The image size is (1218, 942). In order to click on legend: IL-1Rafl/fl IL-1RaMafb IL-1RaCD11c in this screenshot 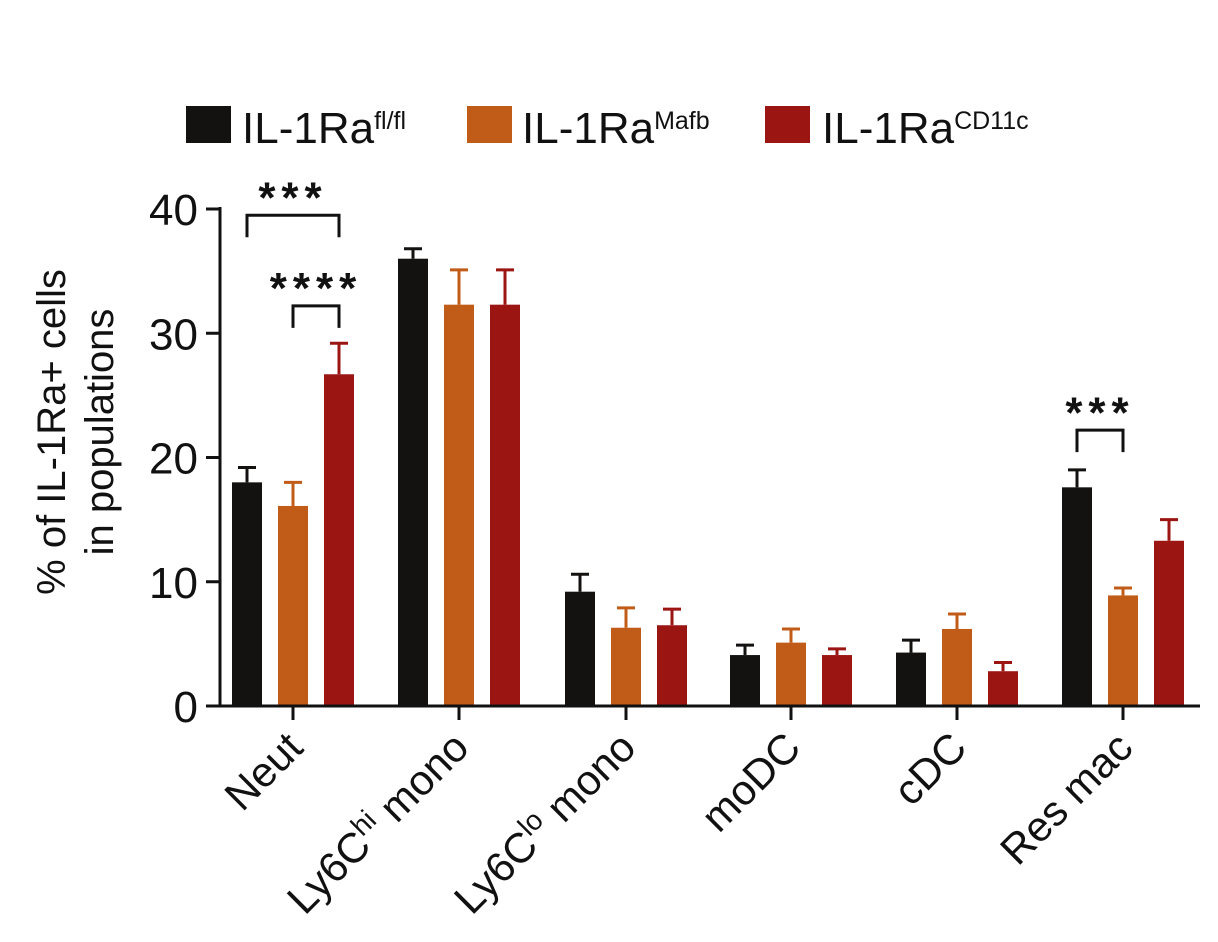, I will do `click(607, 128)`.